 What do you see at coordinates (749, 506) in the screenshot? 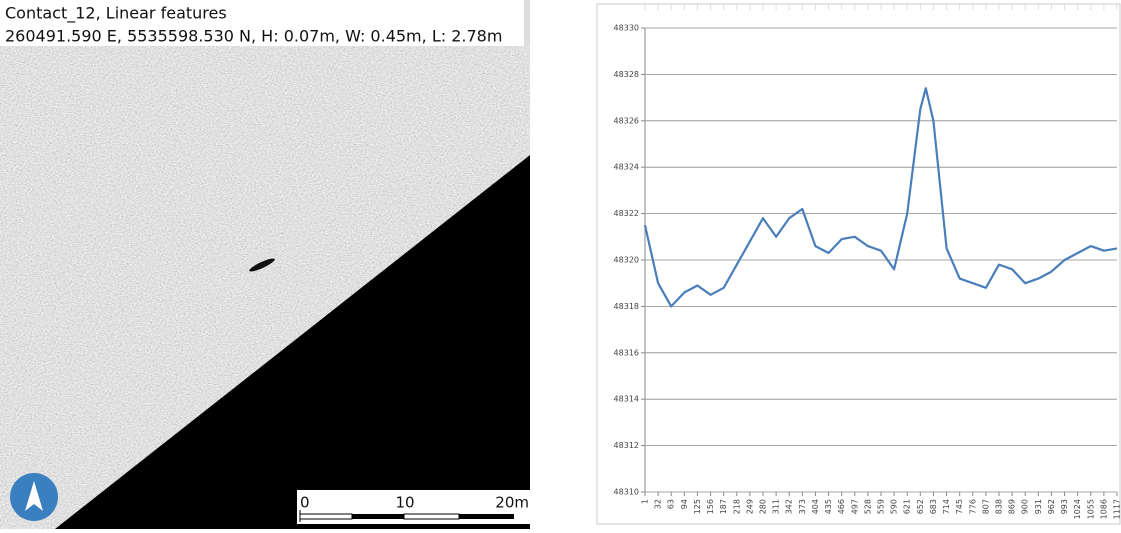
I see `x-tick-label: 249` at bounding box center [749, 506].